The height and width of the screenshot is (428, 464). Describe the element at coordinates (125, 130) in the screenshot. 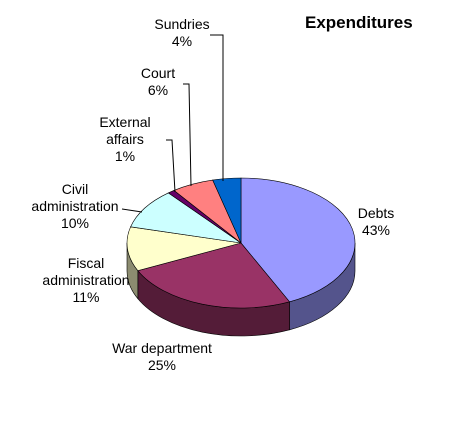

I see `category-label: External affairs` at that location.